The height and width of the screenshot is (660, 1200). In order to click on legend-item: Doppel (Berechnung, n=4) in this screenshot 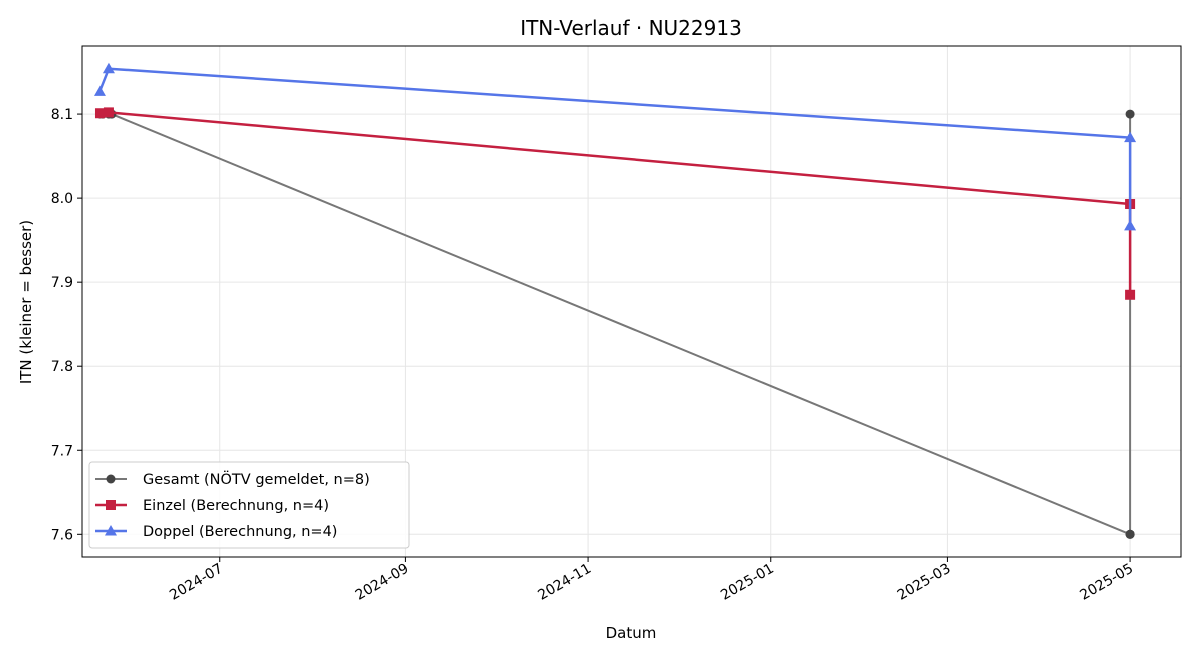, I will do `click(216, 532)`.